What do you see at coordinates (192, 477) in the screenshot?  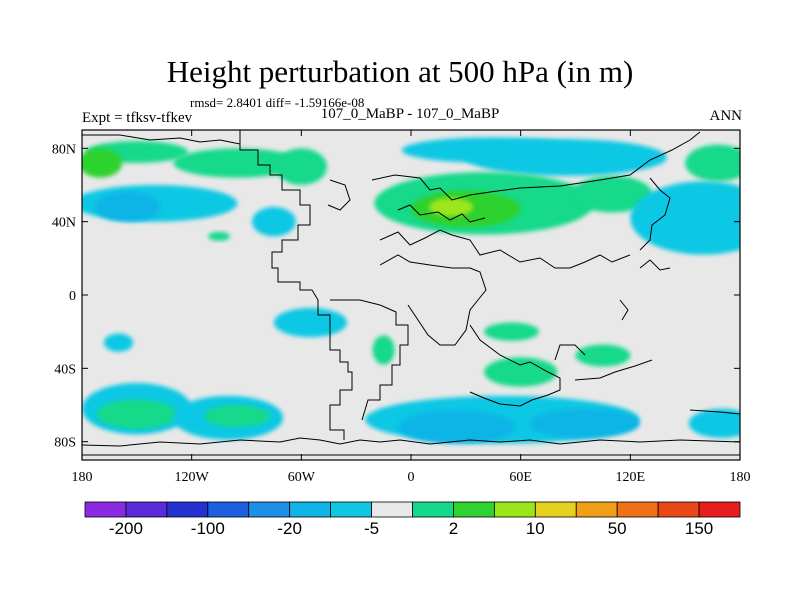 I see `x-tick-label-1: 120W` at bounding box center [192, 477].